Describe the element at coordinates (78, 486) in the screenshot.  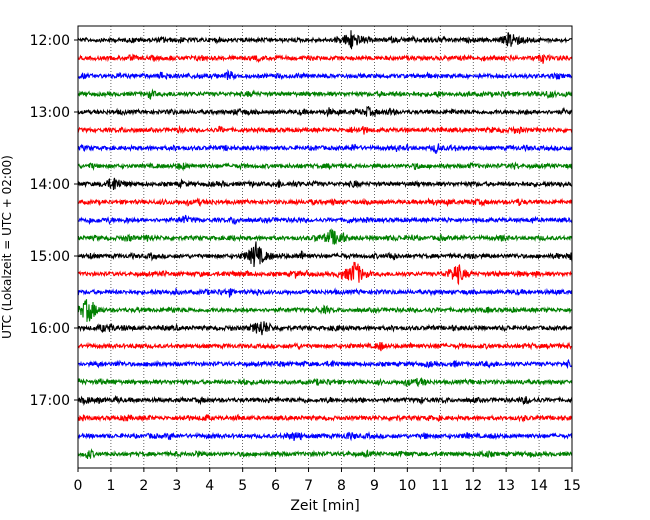
I see `x-tick-label: 0` at that location.